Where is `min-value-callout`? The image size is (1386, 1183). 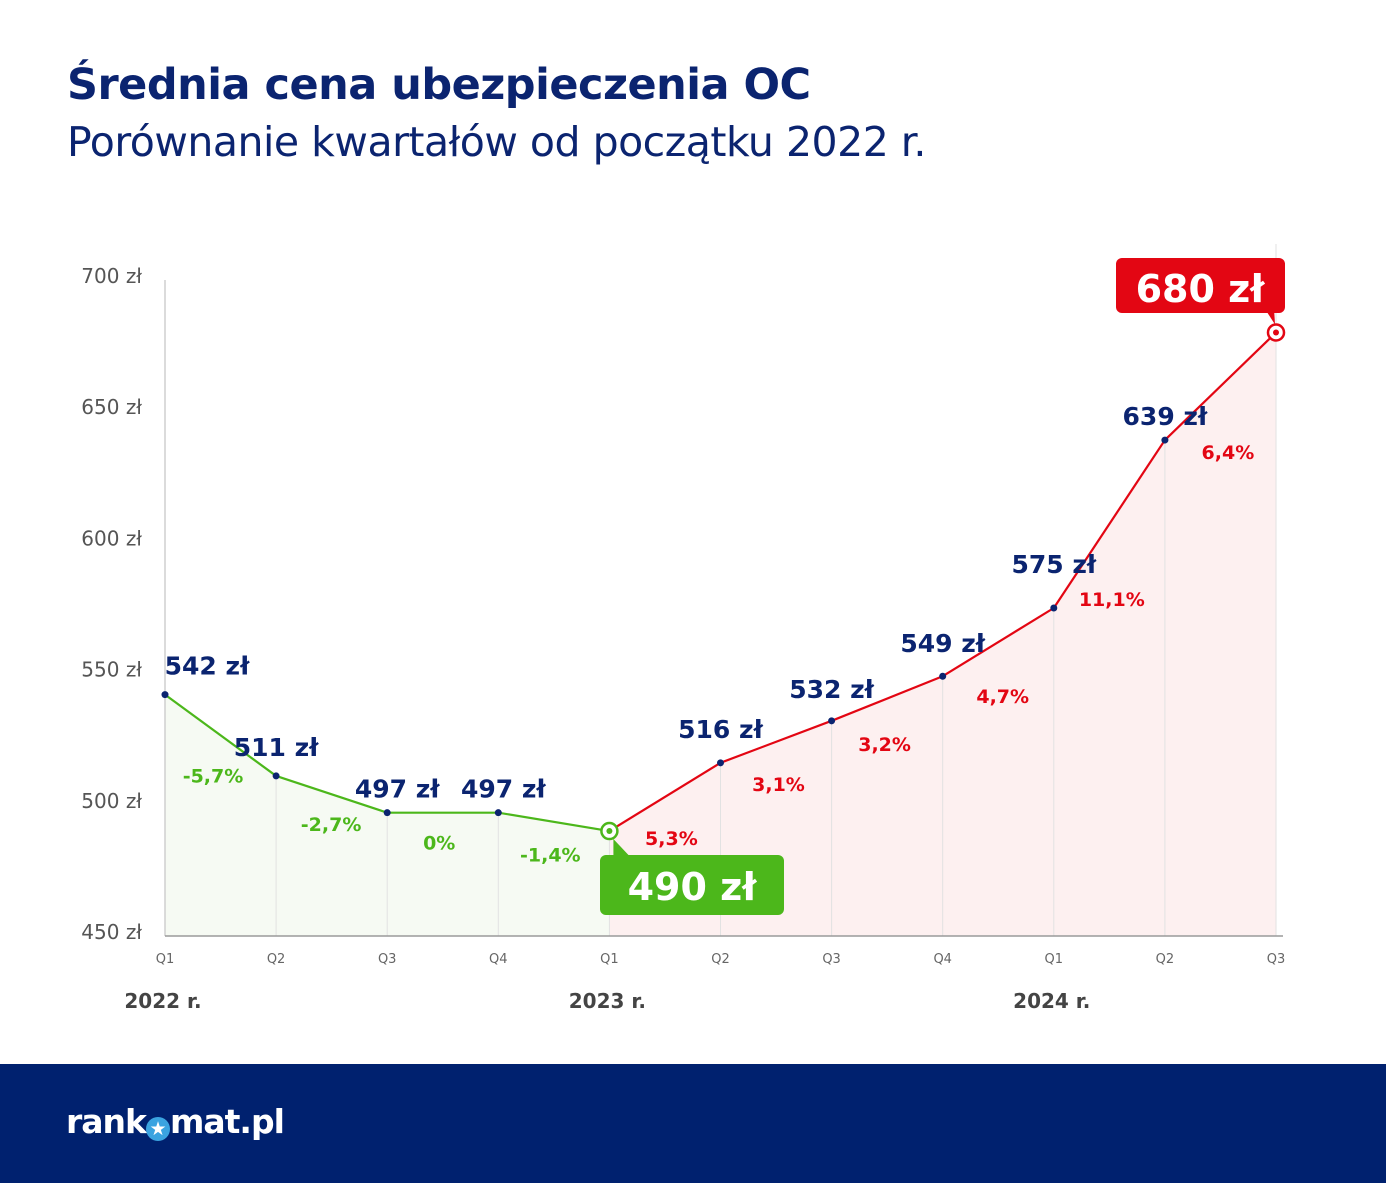 min-value-callout is located at coordinates (692, 885).